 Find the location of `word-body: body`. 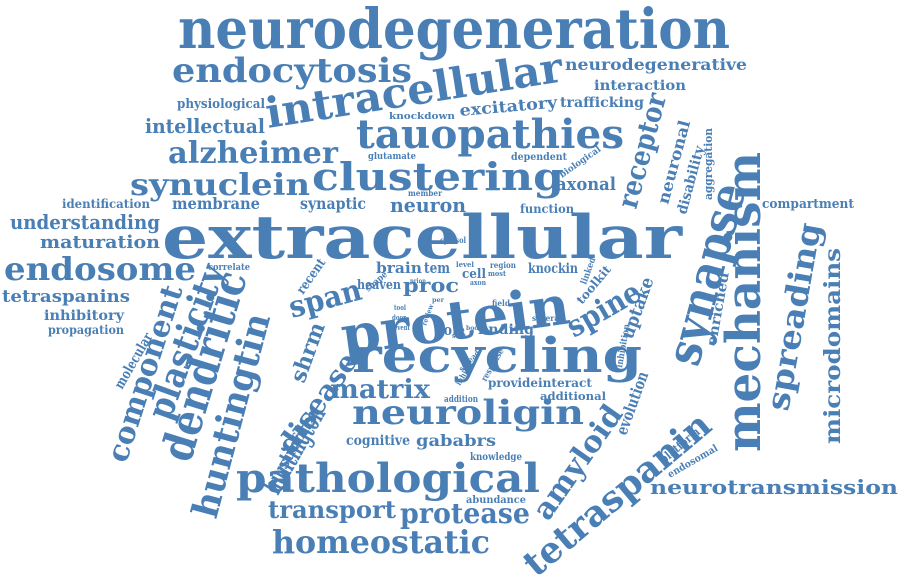

word-body: body is located at coordinates (474, 328).